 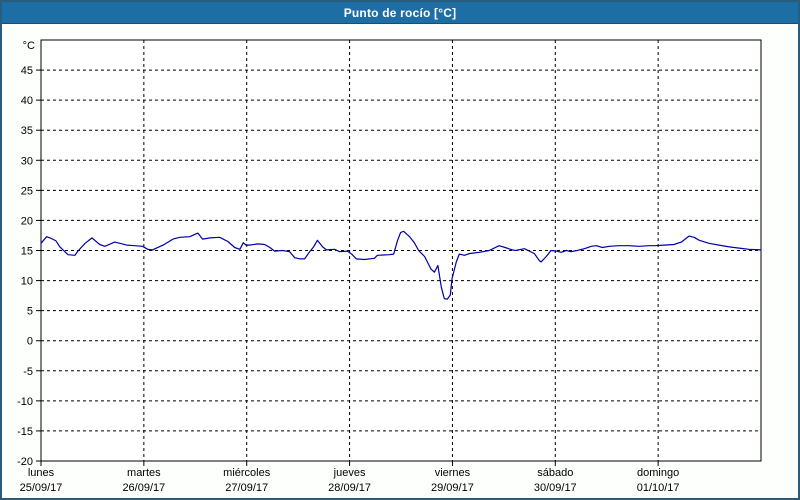 I want to click on y-axis-unit-label: °C, so click(x=29, y=46).